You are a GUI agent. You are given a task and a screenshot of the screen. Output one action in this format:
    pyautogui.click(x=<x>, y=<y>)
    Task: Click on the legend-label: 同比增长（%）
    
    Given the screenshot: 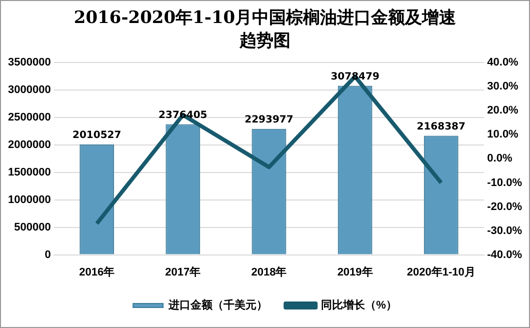 What is the action you would take?
    pyautogui.click(x=359, y=305)
    